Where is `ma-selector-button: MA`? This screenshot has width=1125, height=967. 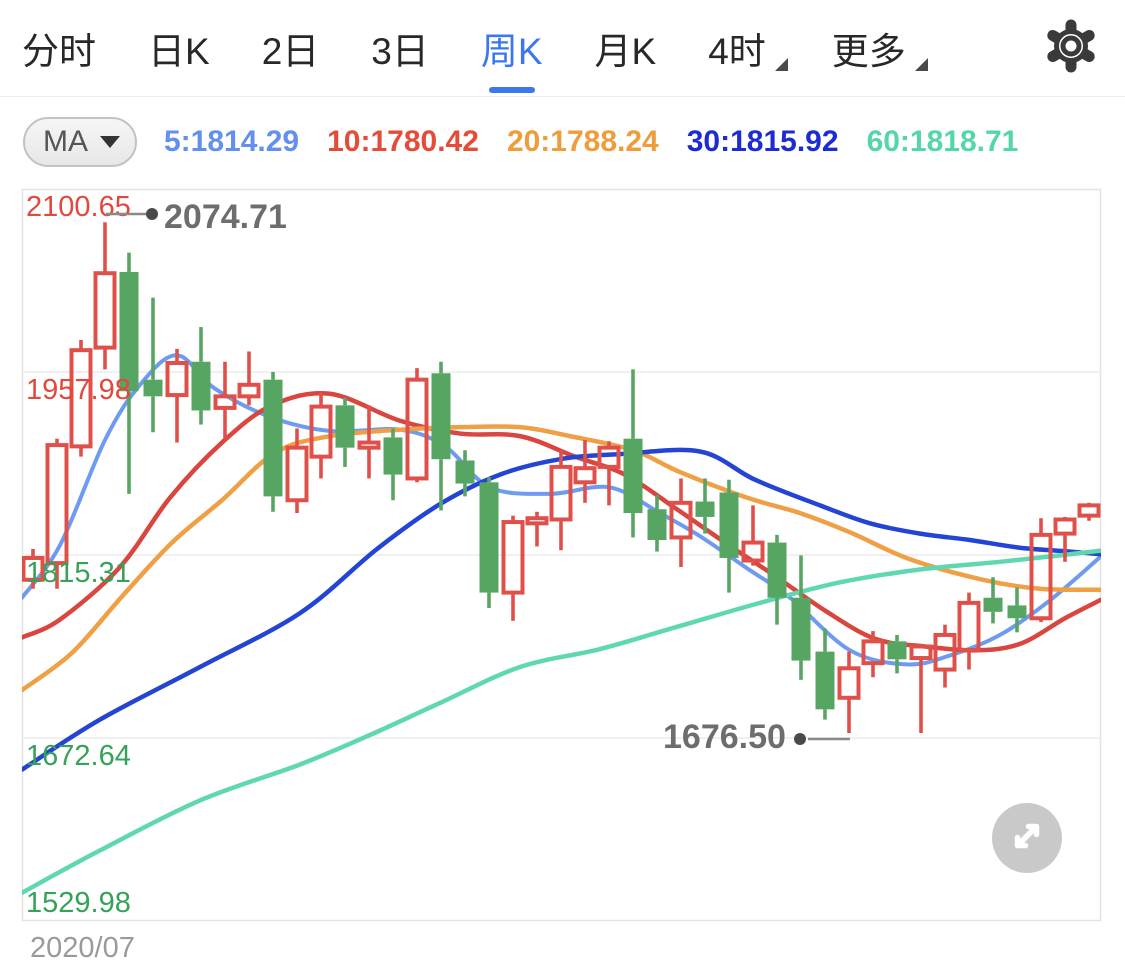 ma-selector-button: MA is located at coordinates (80, 142).